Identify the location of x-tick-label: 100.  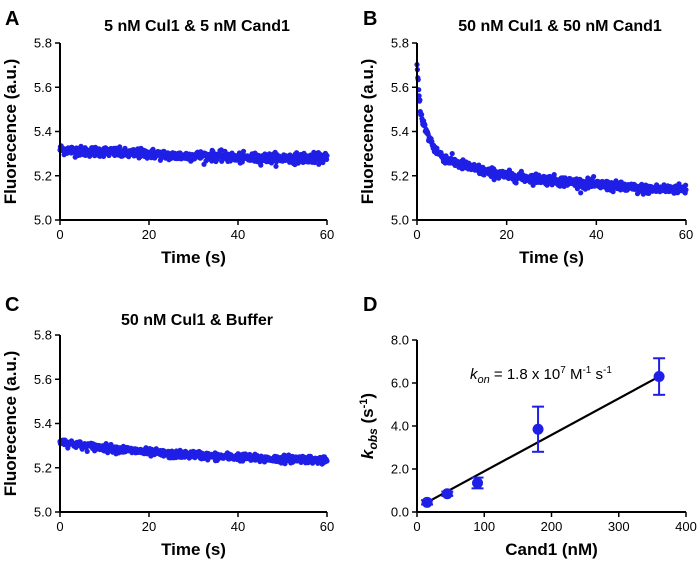
(484, 526).